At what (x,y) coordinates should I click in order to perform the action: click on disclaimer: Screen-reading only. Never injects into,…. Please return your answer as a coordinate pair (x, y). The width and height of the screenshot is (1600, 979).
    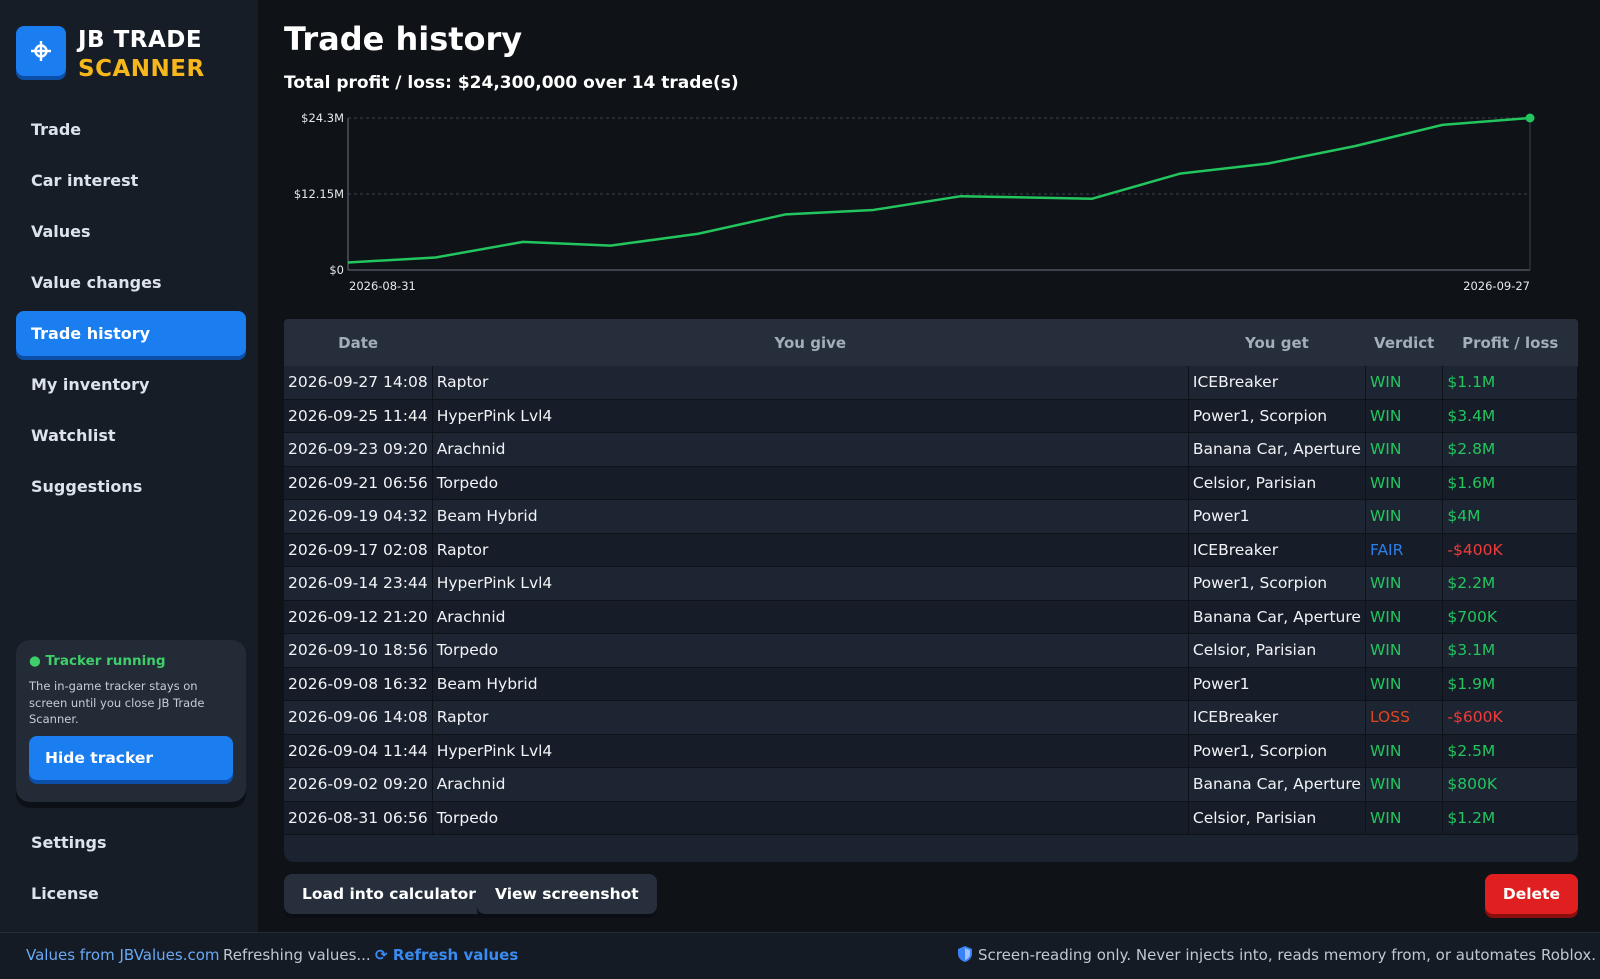
    Looking at the image, I should click on (1277, 955).